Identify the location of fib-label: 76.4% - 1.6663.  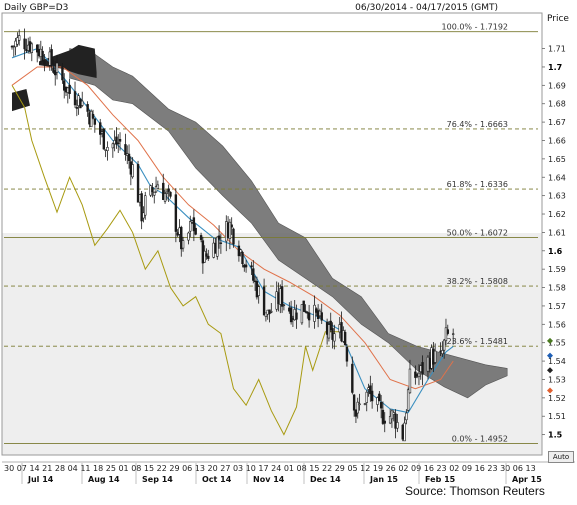
(477, 124).